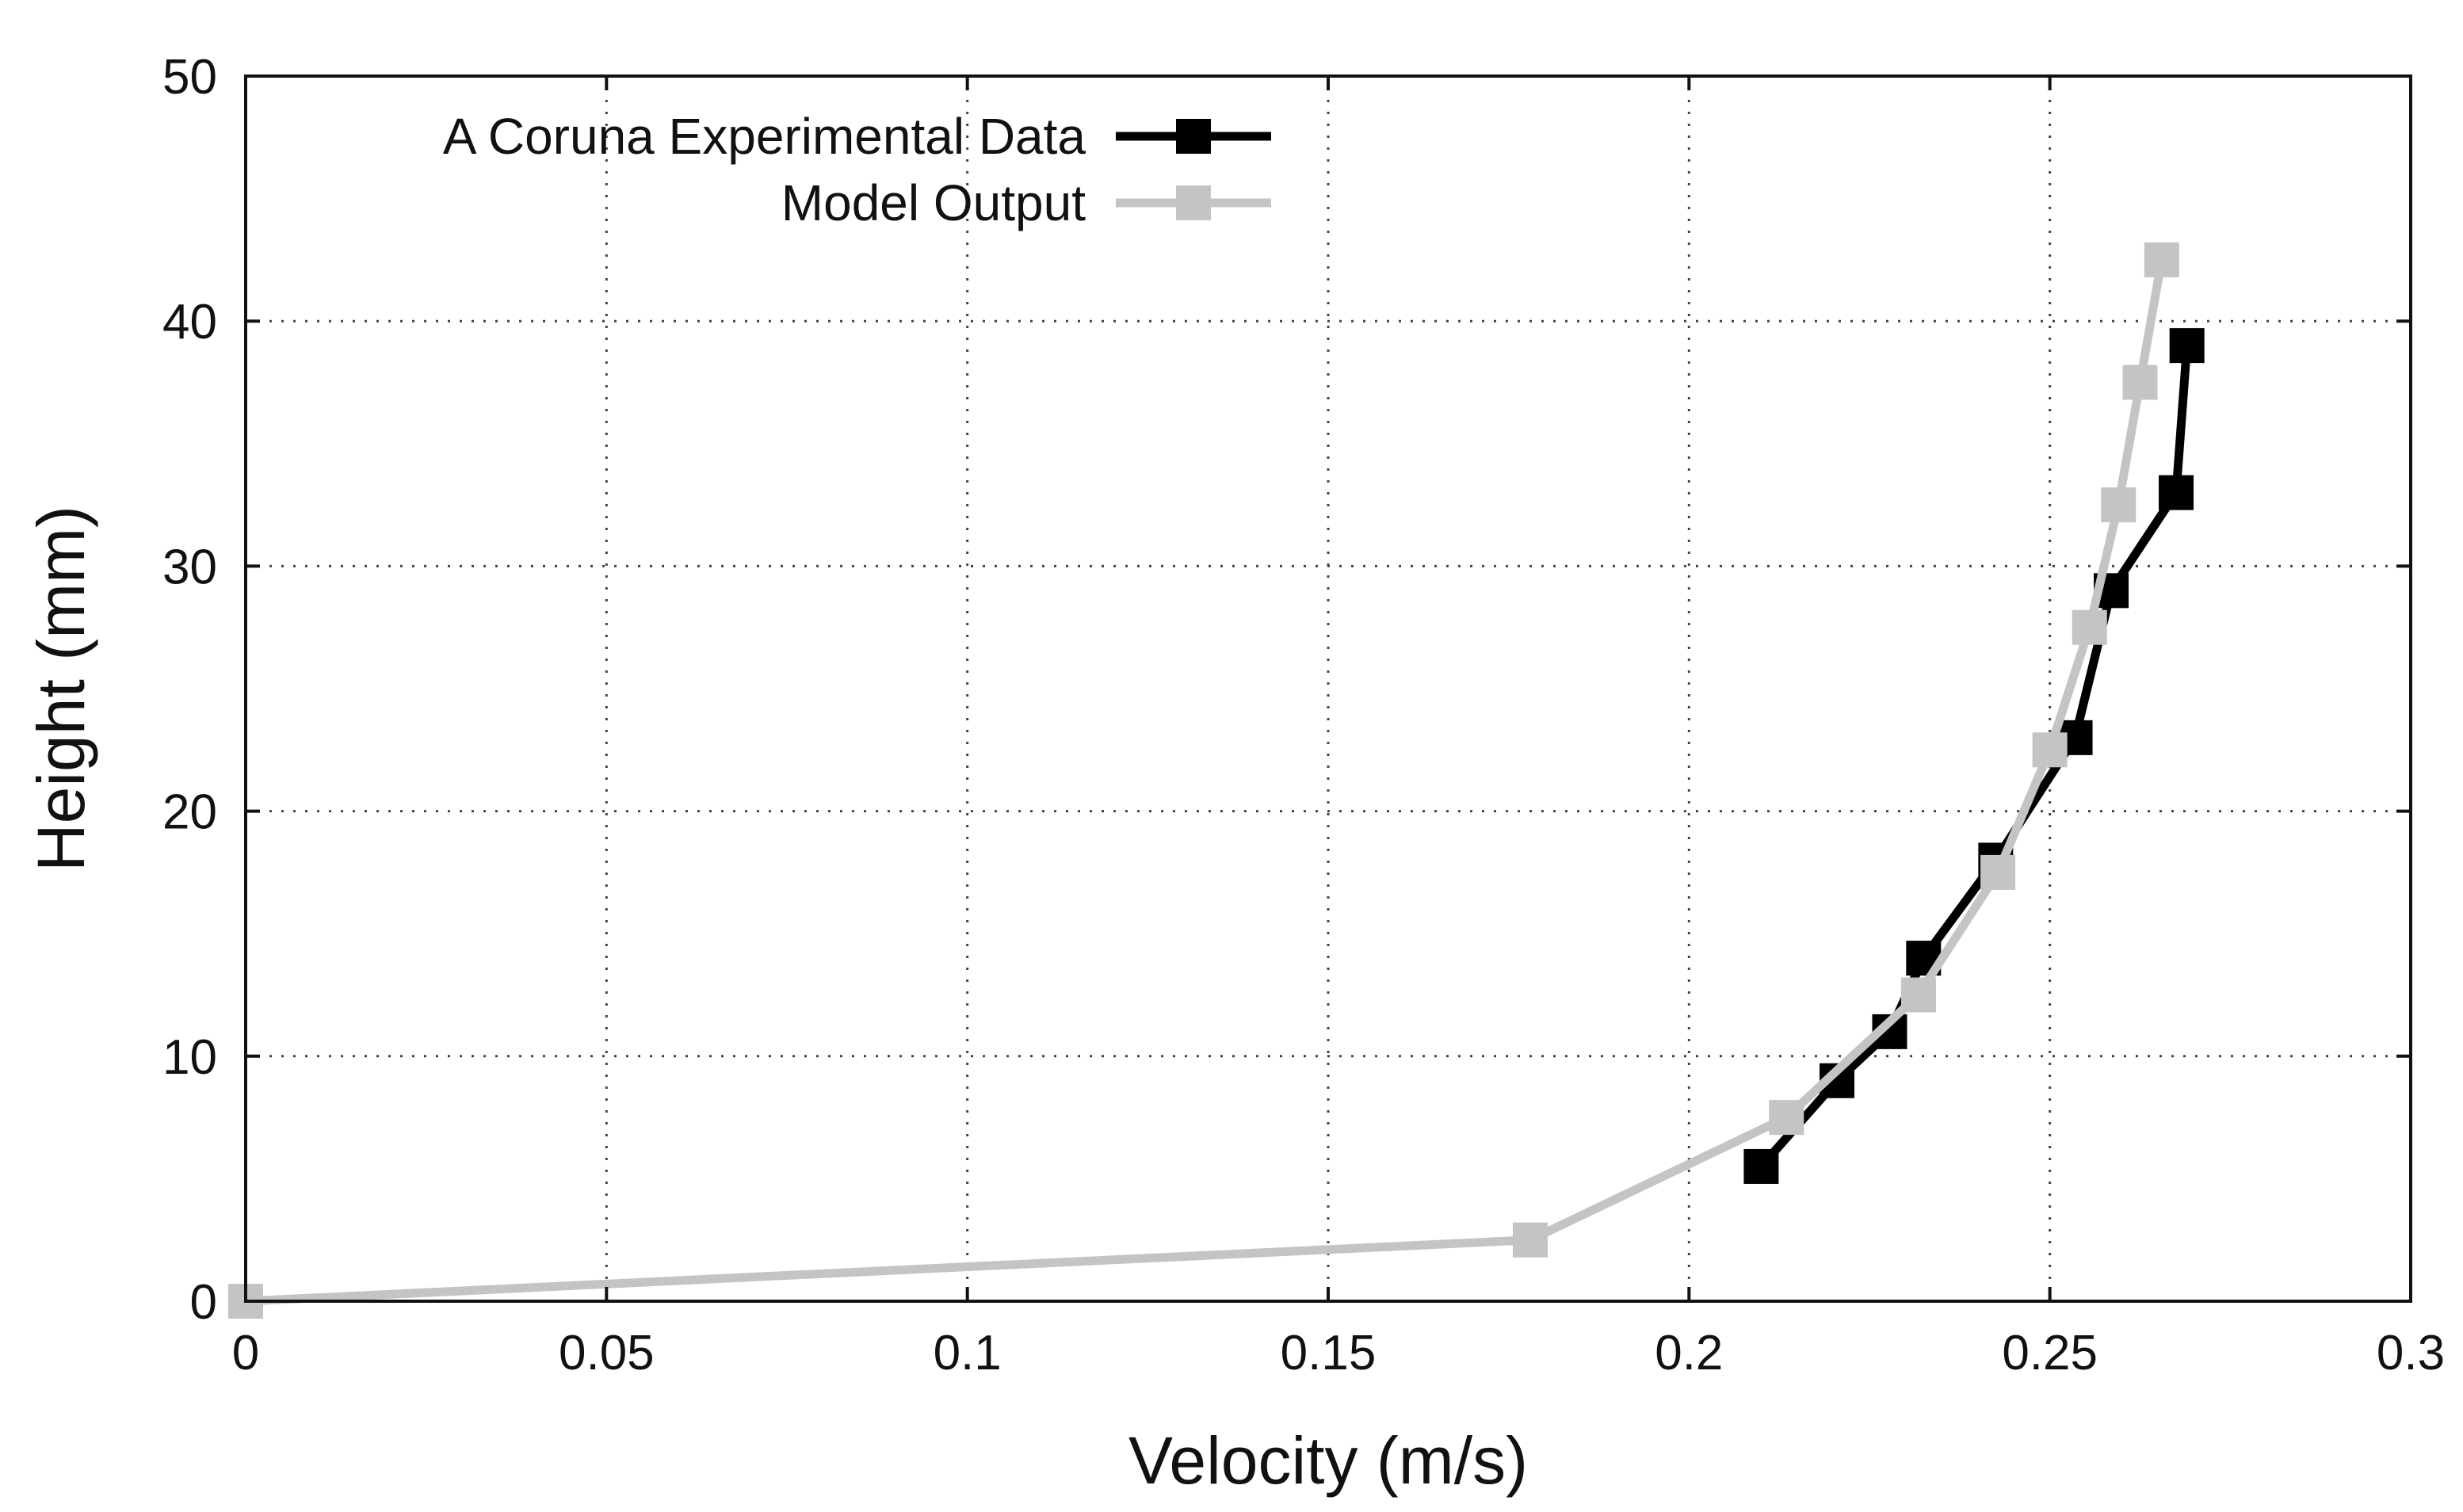 This screenshot has height=1512, width=2463. I want to click on y-tick-label: 50, so click(190, 78).